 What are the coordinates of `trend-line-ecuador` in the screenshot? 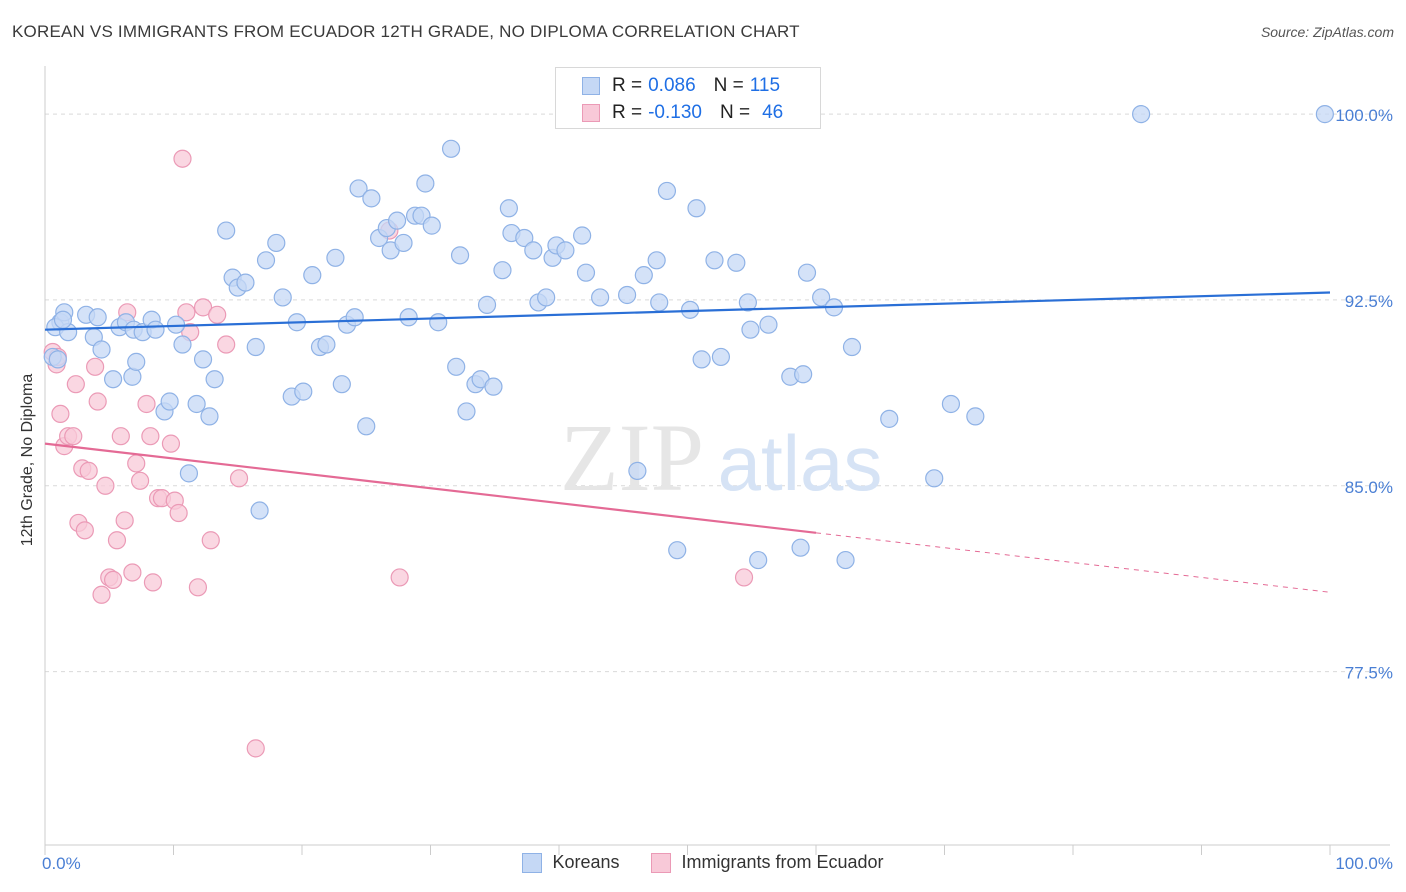 It's located at (430, 488).